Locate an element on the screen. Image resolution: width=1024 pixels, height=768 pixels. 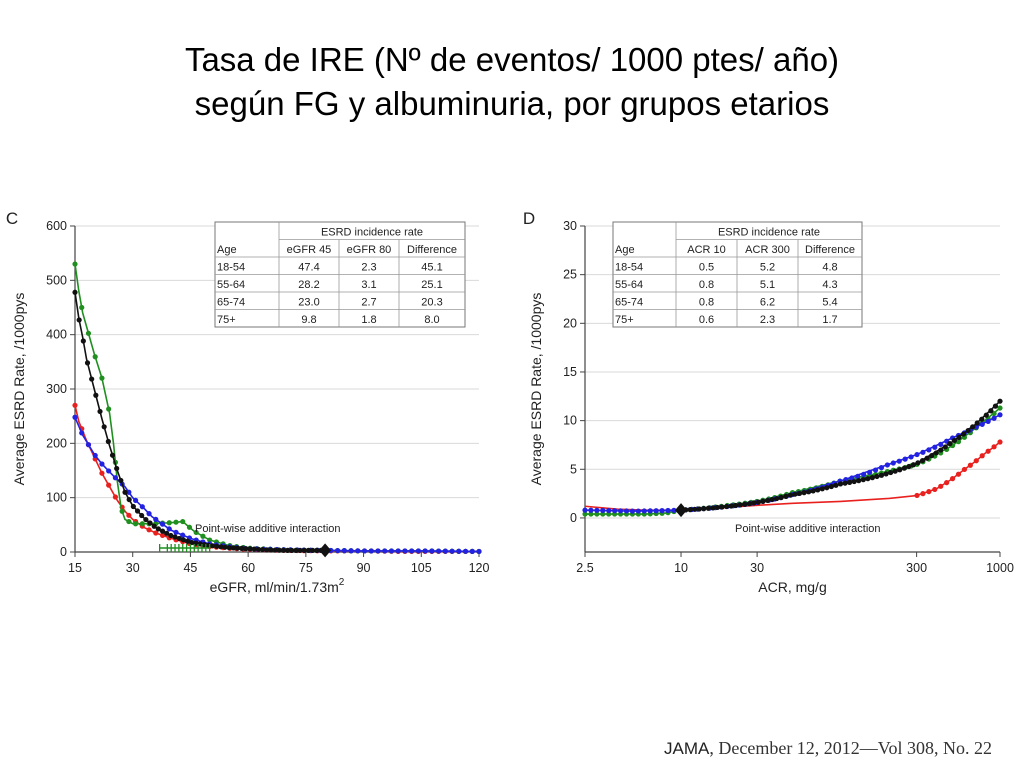
x-axis-label-text: eGFR, ml/min/1.73m is located at coordinates (274, 587).